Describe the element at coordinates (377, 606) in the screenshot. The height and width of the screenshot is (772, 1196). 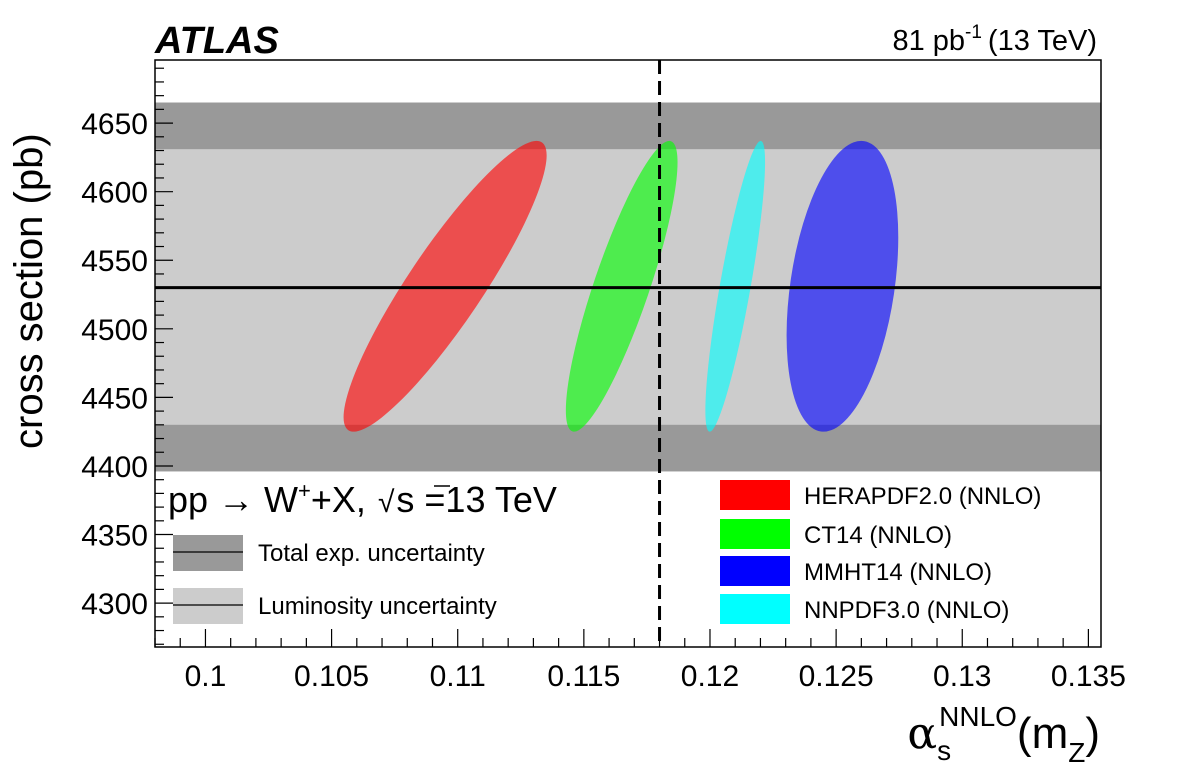
I see `legend-label: Luminosity uncertainty` at that location.